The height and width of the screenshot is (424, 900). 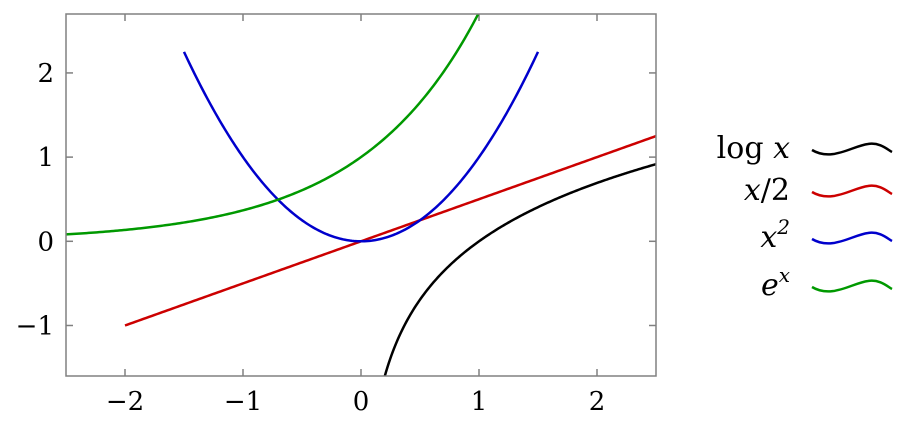 What do you see at coordinates (479, 402) in the screenshot?
I see `x-tick-label: 1` at bounding box center [479, 402].